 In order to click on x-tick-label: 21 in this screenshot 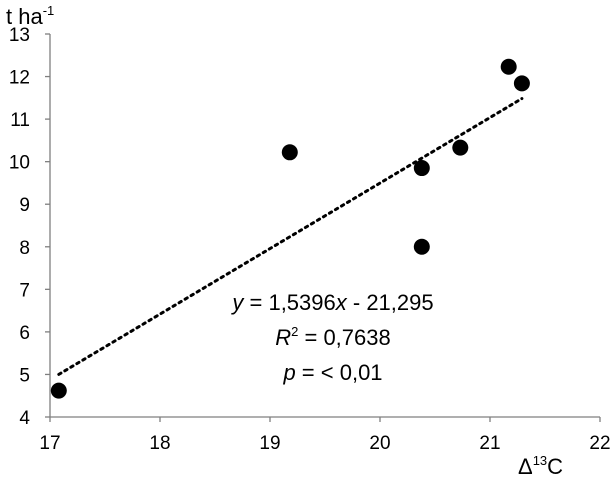, I will do `click(489, 443)`.